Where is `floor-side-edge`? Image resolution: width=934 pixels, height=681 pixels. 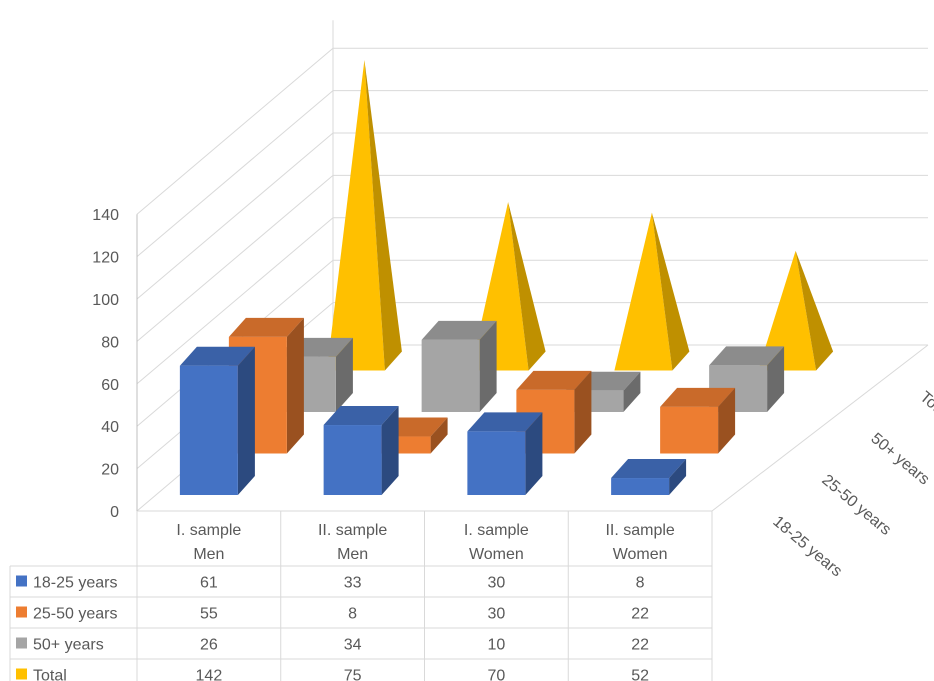
floor-side-edge is located at coordinates (820, 428).